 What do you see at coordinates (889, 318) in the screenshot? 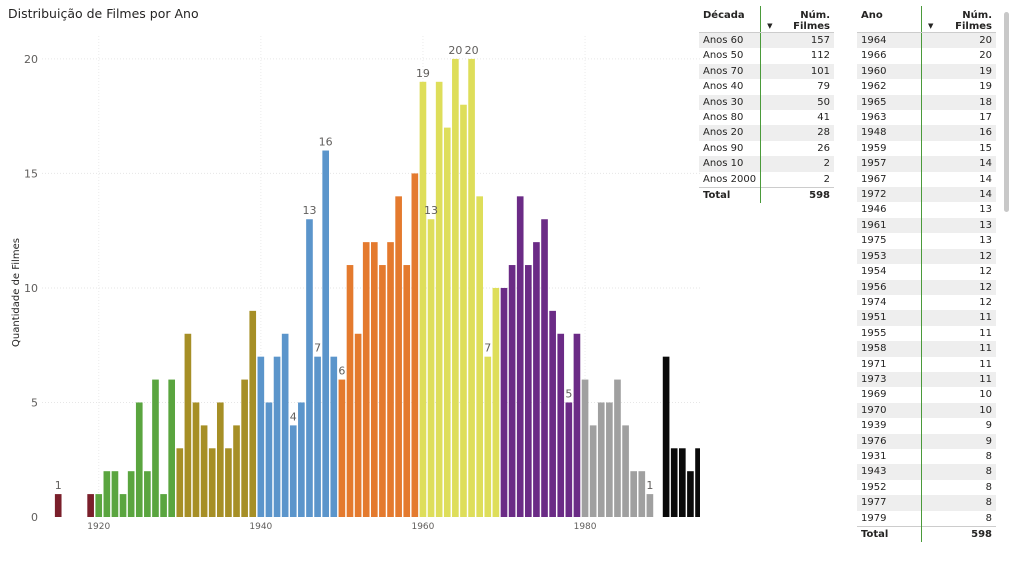
I see `year_table-row-label: 1951` at bounding box center [889, 318].